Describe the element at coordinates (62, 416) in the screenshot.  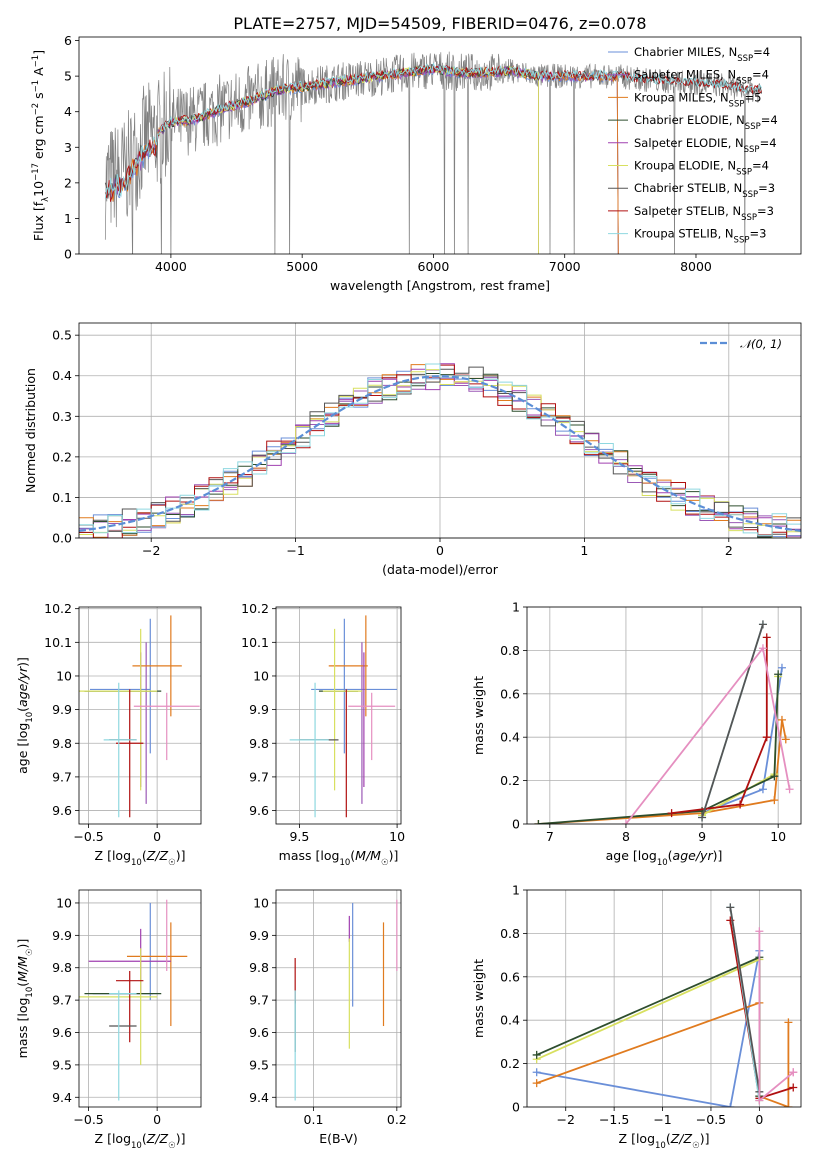
I see `y-tick-label: 0.3` at that location.